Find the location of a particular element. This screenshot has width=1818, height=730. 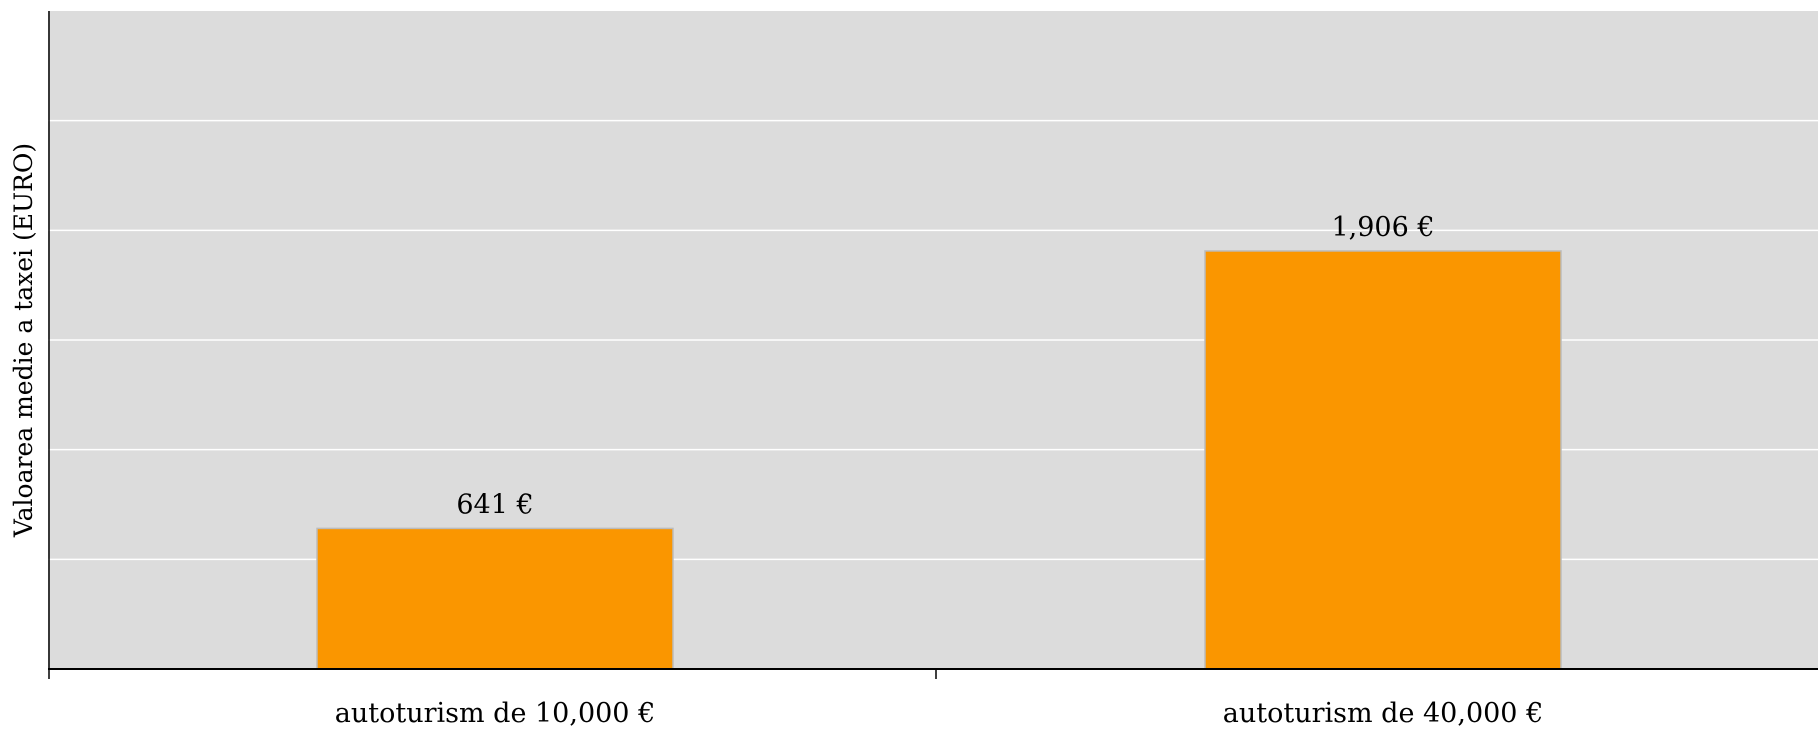

y-axis-title: Valoarea medie a taxei (EURO) is located at coordinates (23, 340).